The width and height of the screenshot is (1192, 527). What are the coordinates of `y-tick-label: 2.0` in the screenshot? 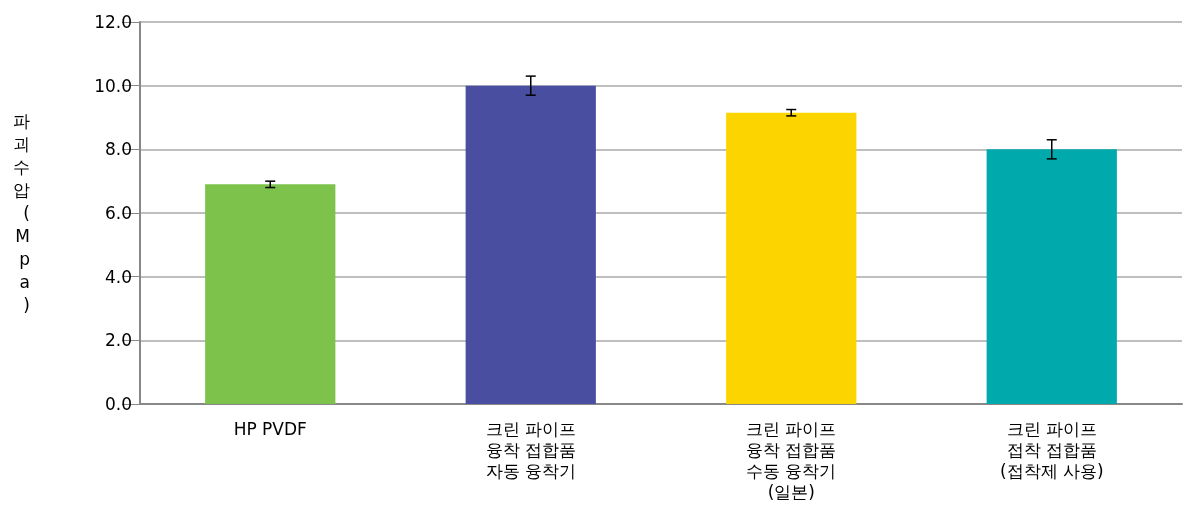 It's located at (118, 340).